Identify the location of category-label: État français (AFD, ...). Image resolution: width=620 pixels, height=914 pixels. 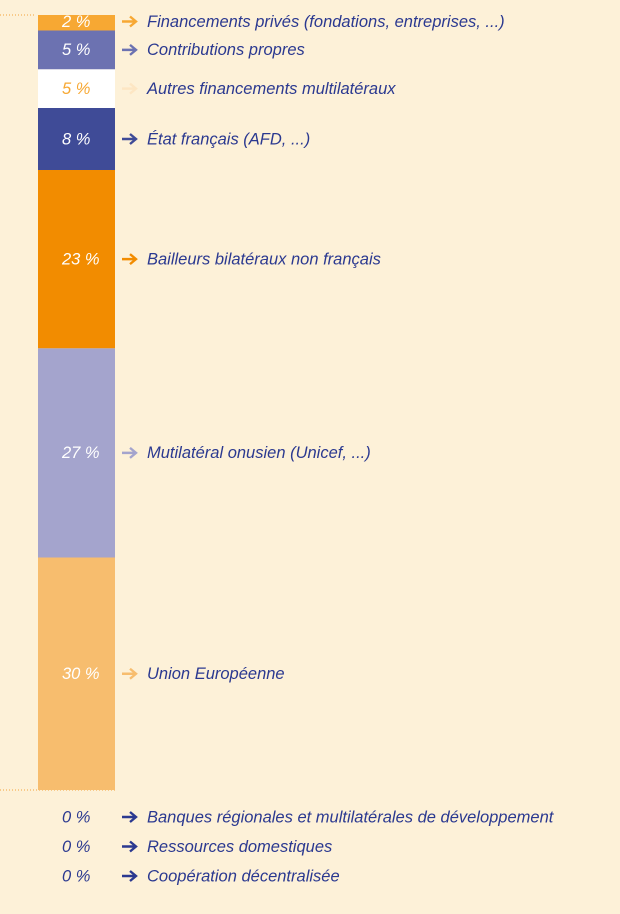
(228, 138).